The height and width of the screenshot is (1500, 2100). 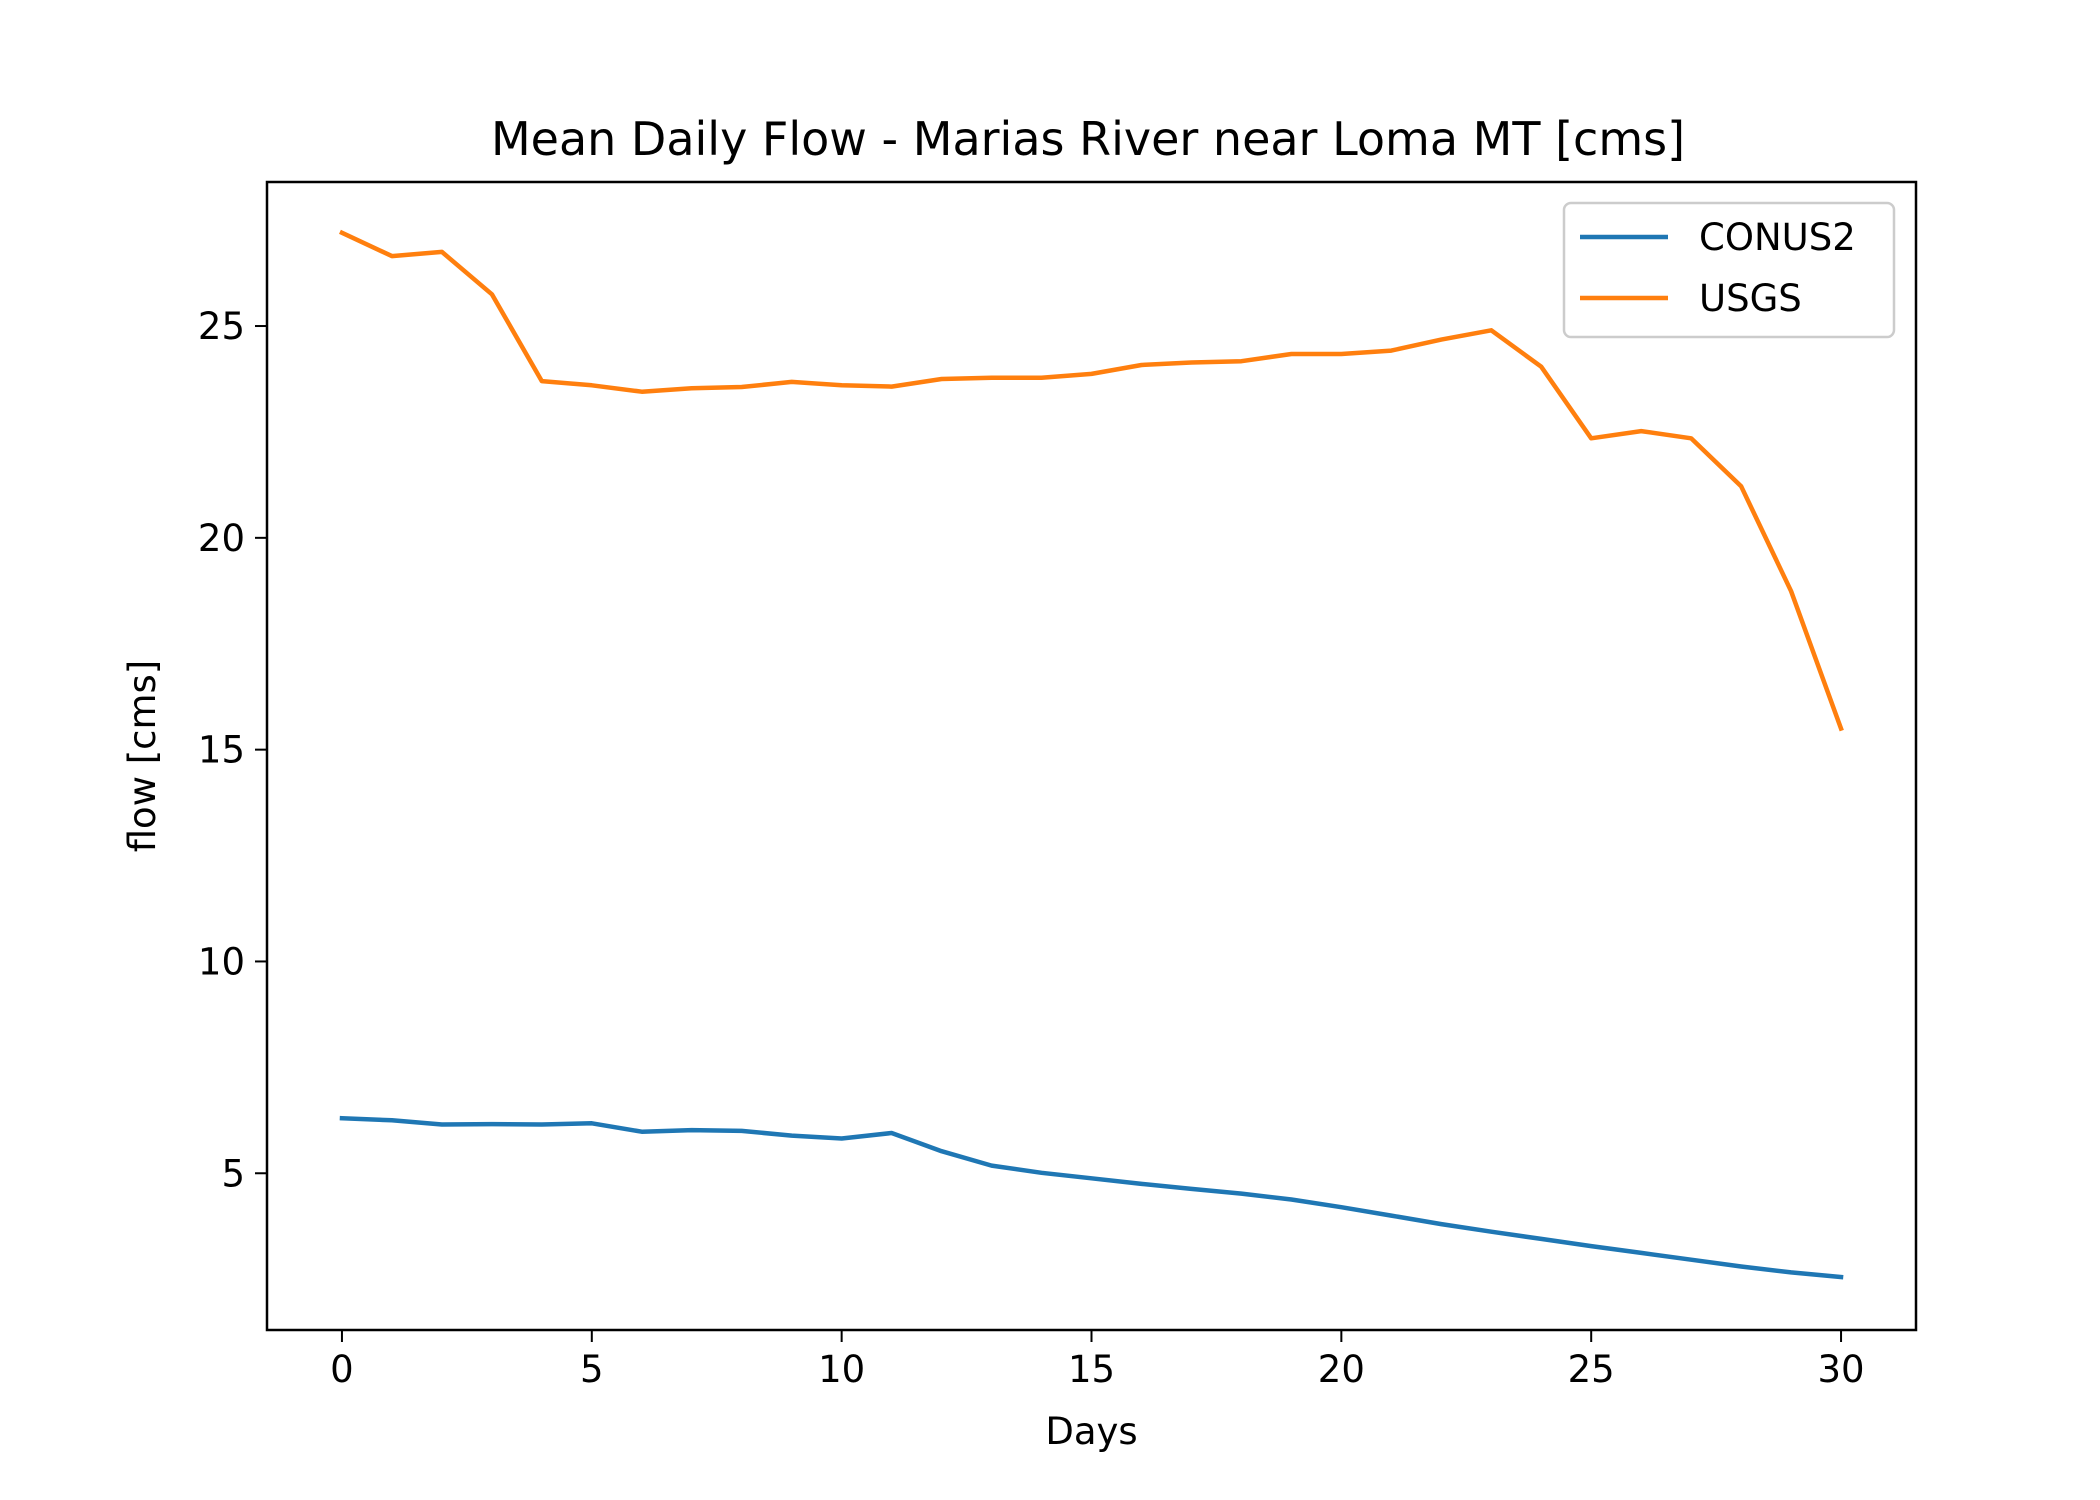 What do you see at coordinates (1091, 1197) in the screenshot?
I see `series-line-conus2` at bounding box center [1091, 1197].